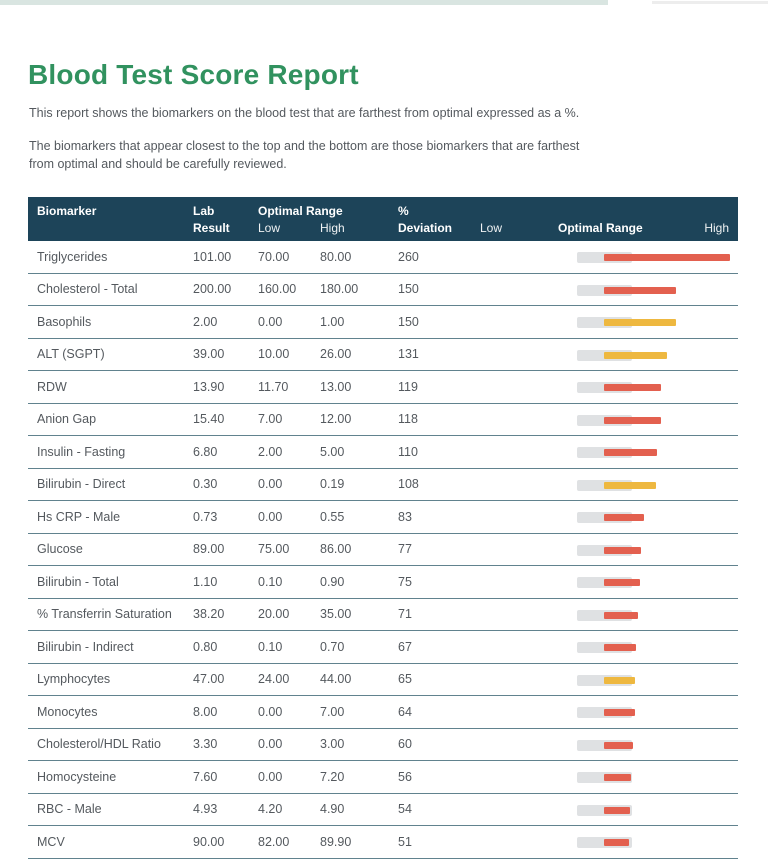  What do you see at coordinates (85, 646) in the screenshot?
I see `biomarker-name: Bilirubin - Indirect` at bounding box center [85, 646].